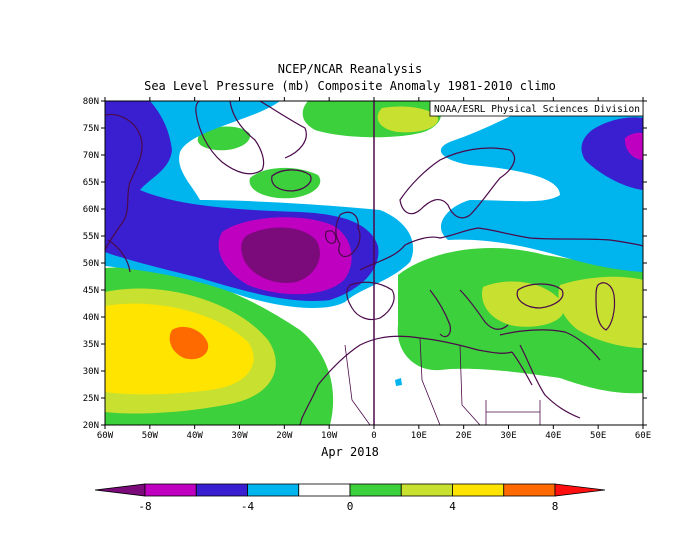 The image size is (700, 542). Describe the element at coordinates (91, 399) in the screenshot. I see `lat-tick-label: 25N` at that location.